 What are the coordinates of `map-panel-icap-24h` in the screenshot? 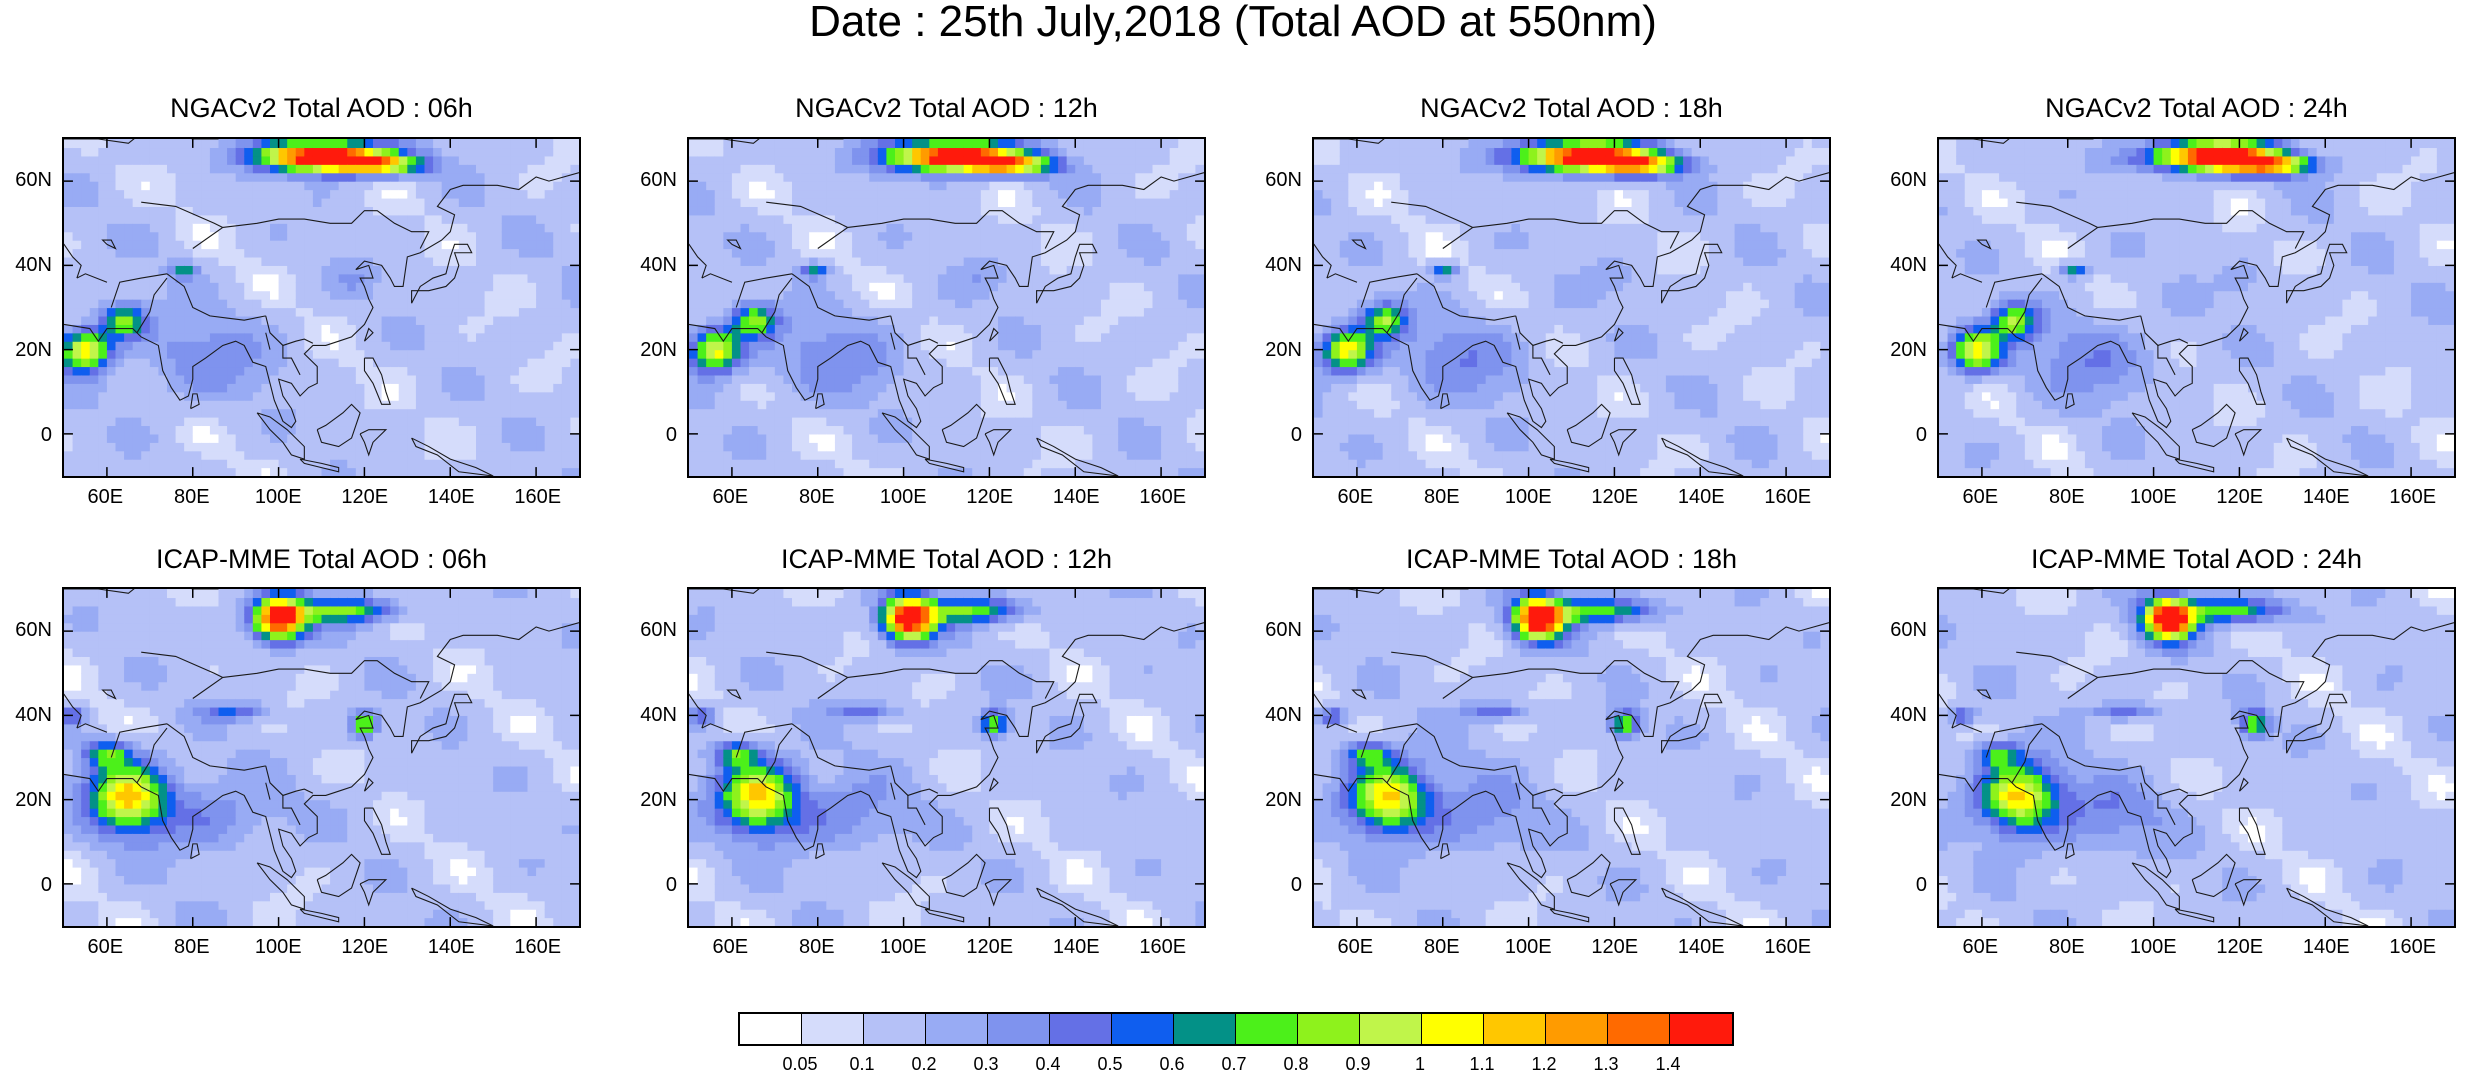 It's located at (2196, 757).